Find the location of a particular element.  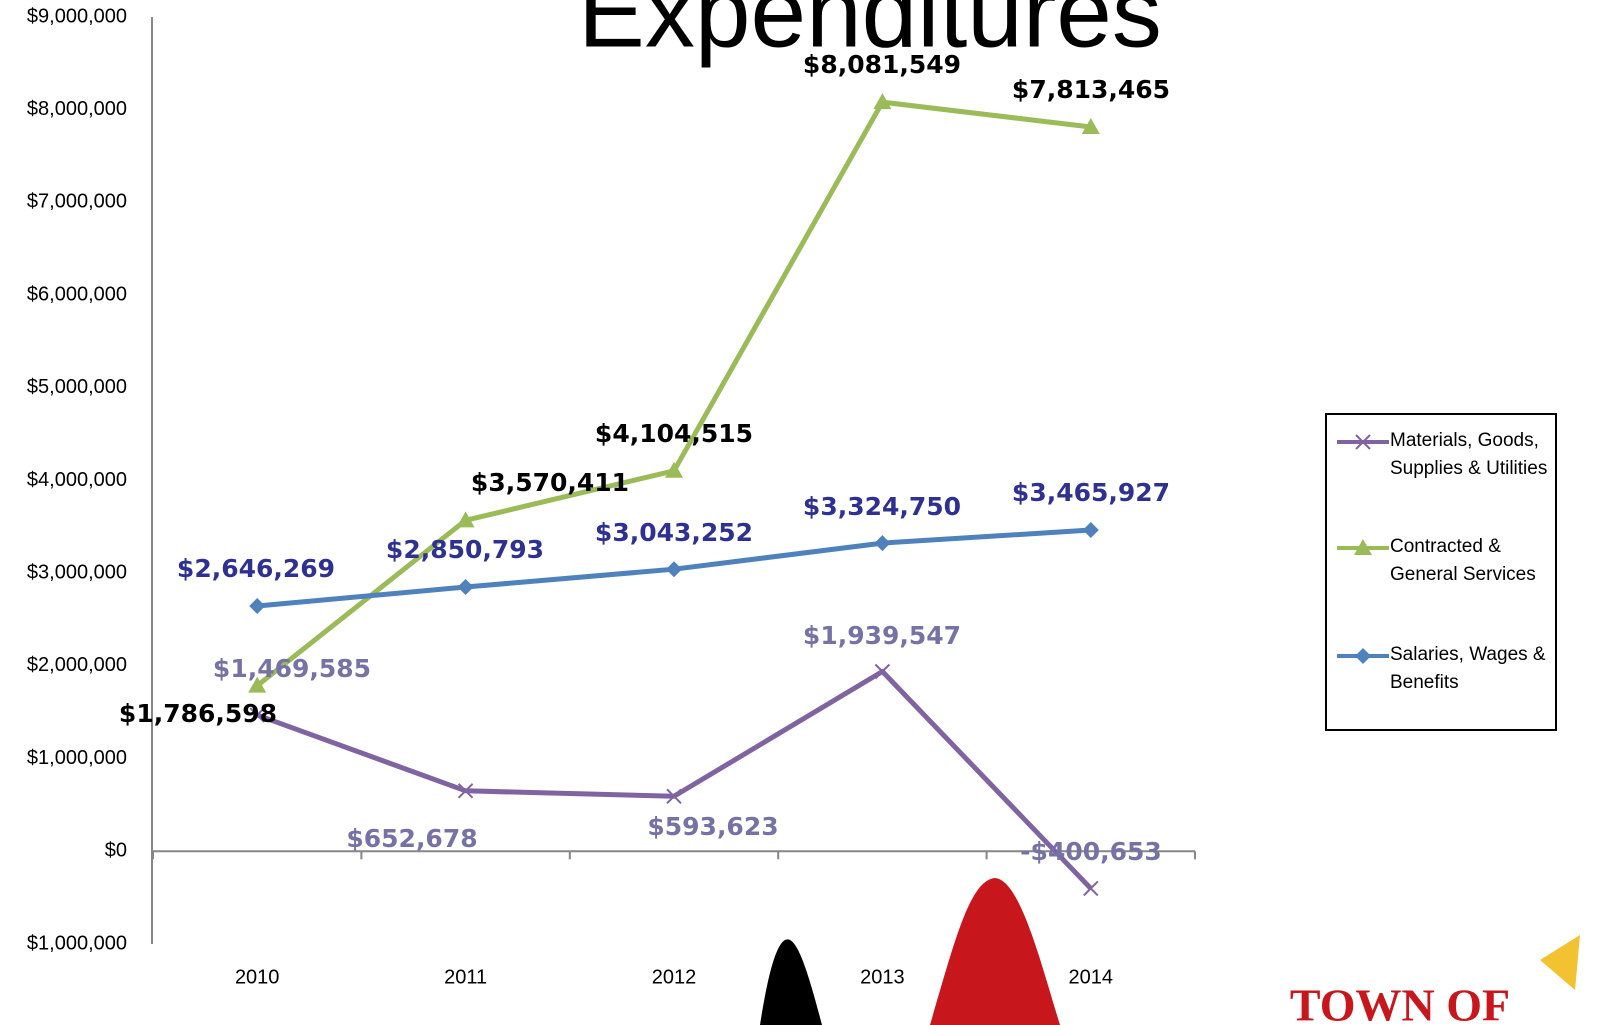

data-label: $3,465,927 is located at coordinates (1091, 492).